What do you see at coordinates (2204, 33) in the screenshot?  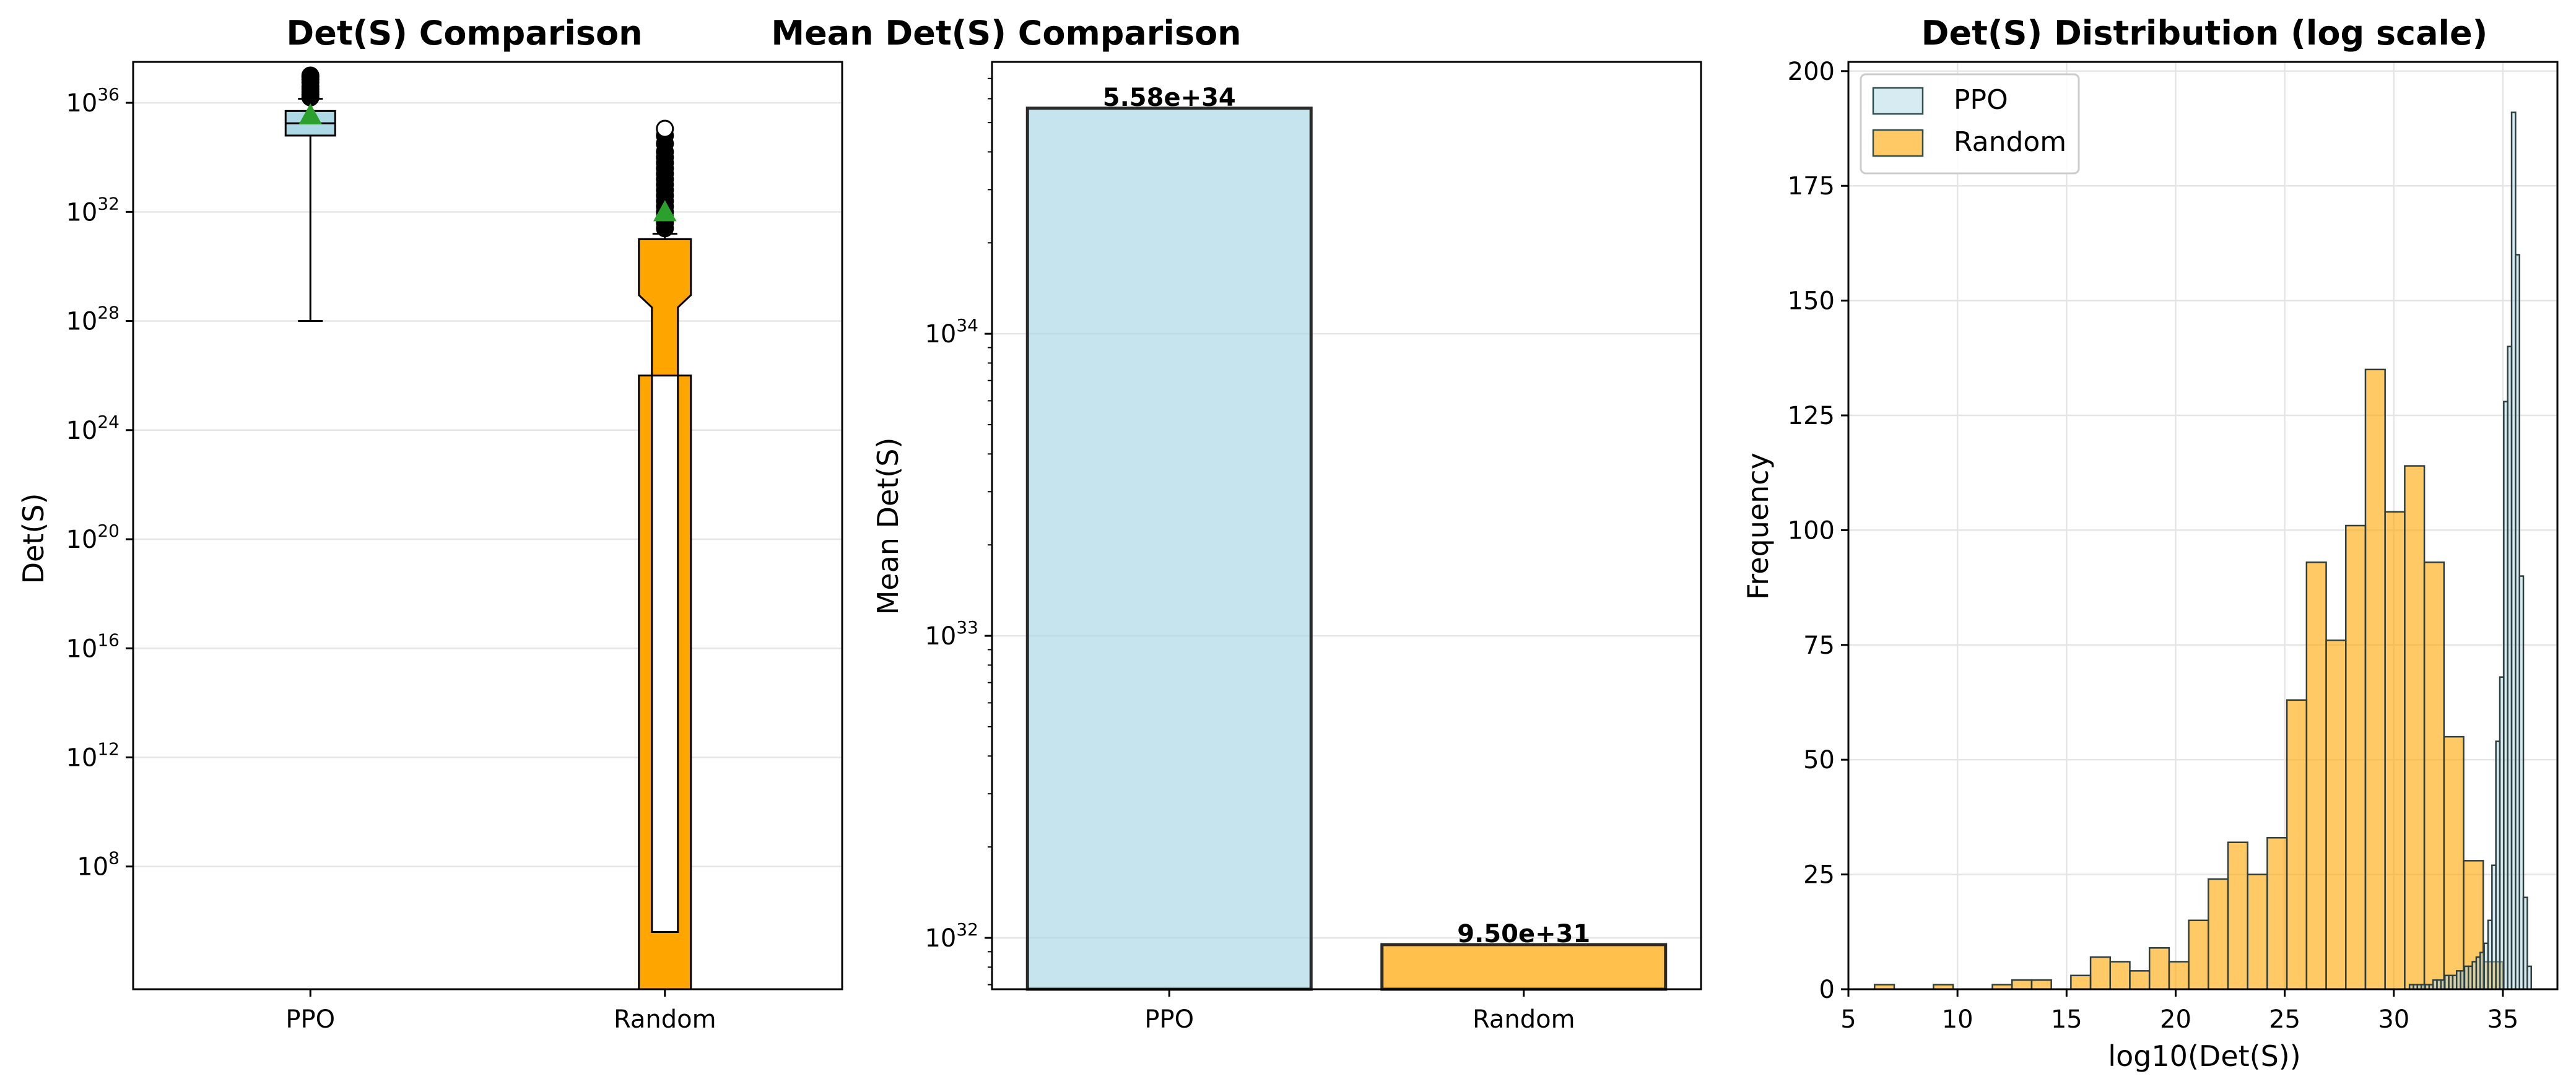 I see `histogram-title: Det(S) Distribution (log scale)` at bounding box center [2204, 33].